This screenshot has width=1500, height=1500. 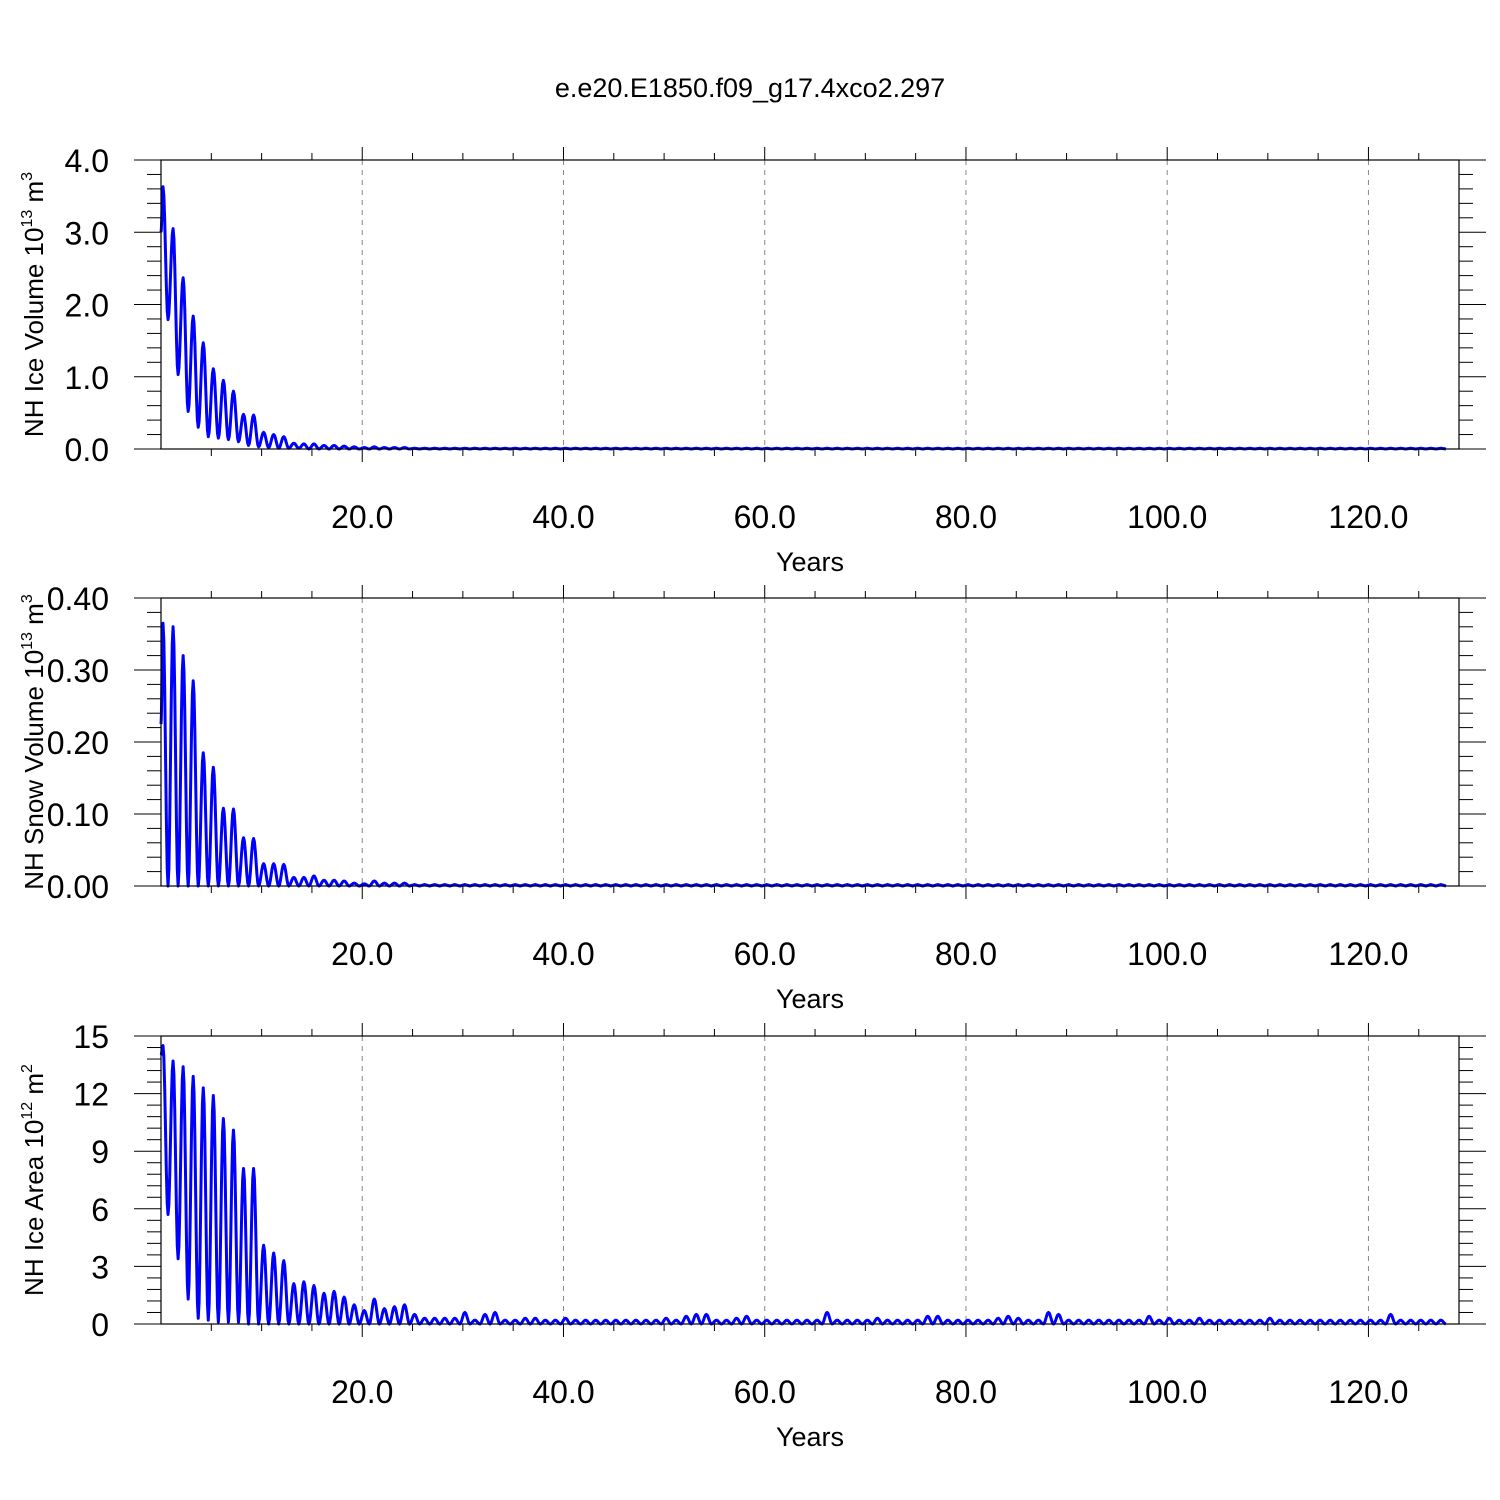 What do you see at coordinates (78, 743) in the screenshot?
I see `y-tick-label: 0.20` at bounding box center [78, 743].